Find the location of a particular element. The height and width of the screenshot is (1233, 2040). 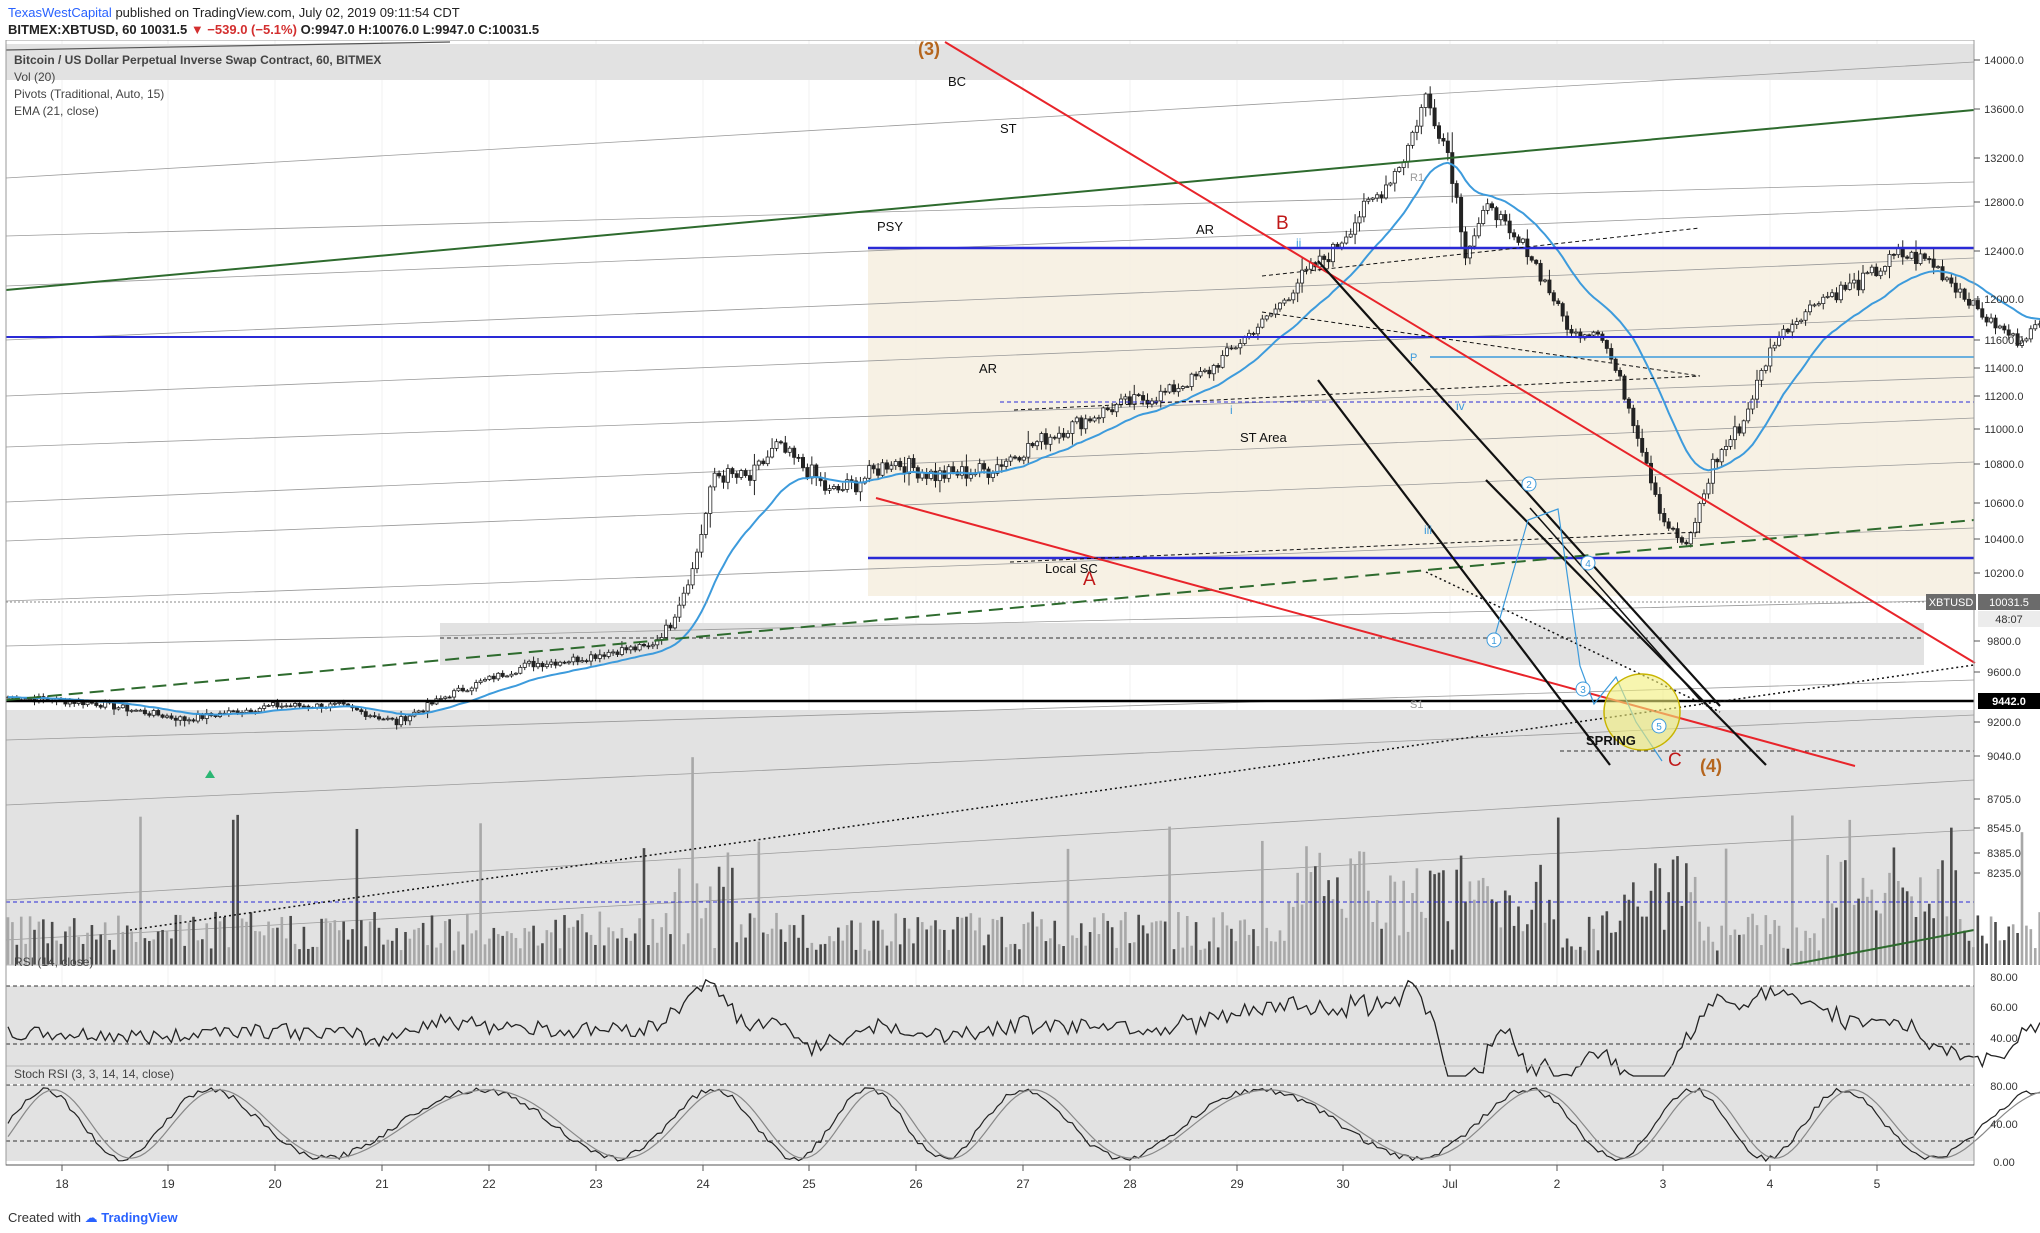

time-tick-label: 27 is located at coordinates (1023, 1184).